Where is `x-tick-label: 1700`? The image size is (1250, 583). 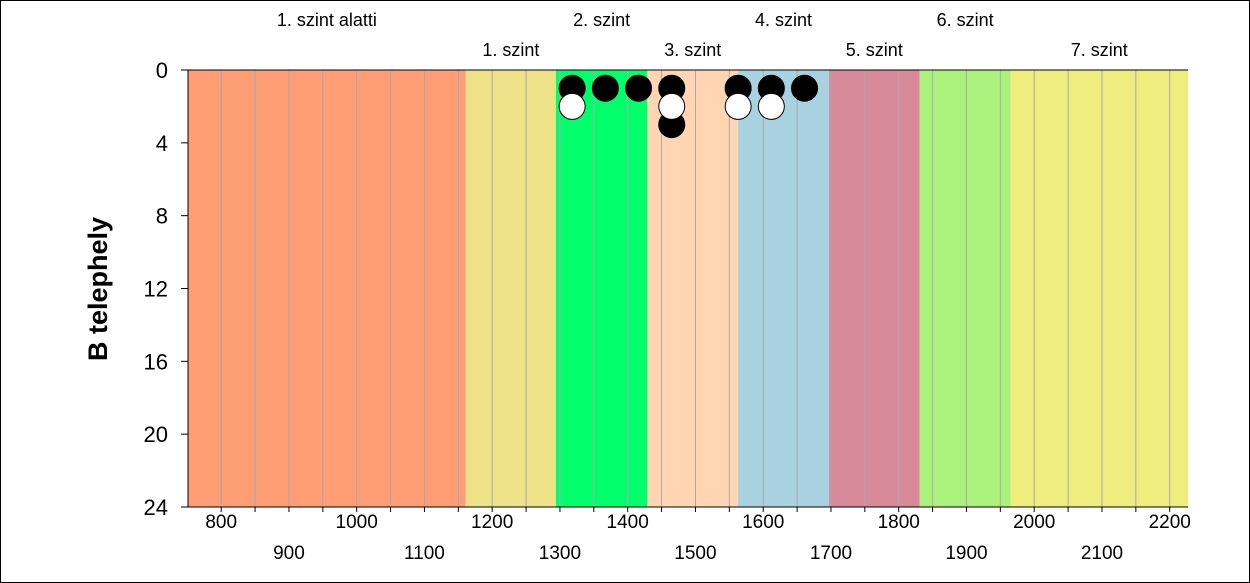
x-tick-label: 1700 is located at coordinates (831, 553).